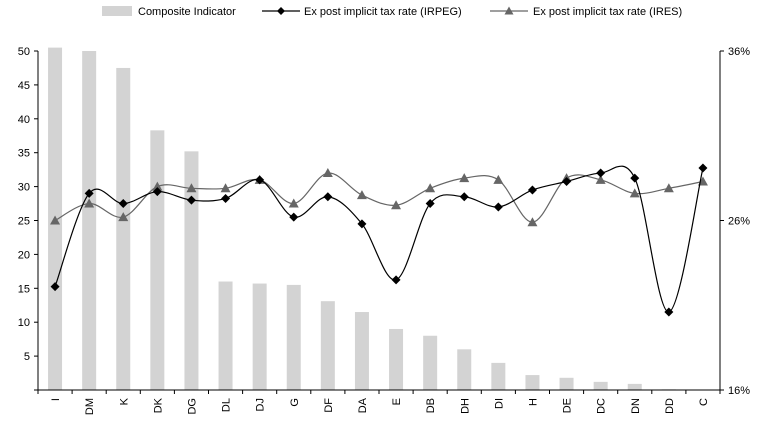 The height and width of the screenshot is (426, 757). What do you see at coordinates (225, 198) in the screenshot?
I see `point-irpeg-dl` at bounding box center [225, 198].